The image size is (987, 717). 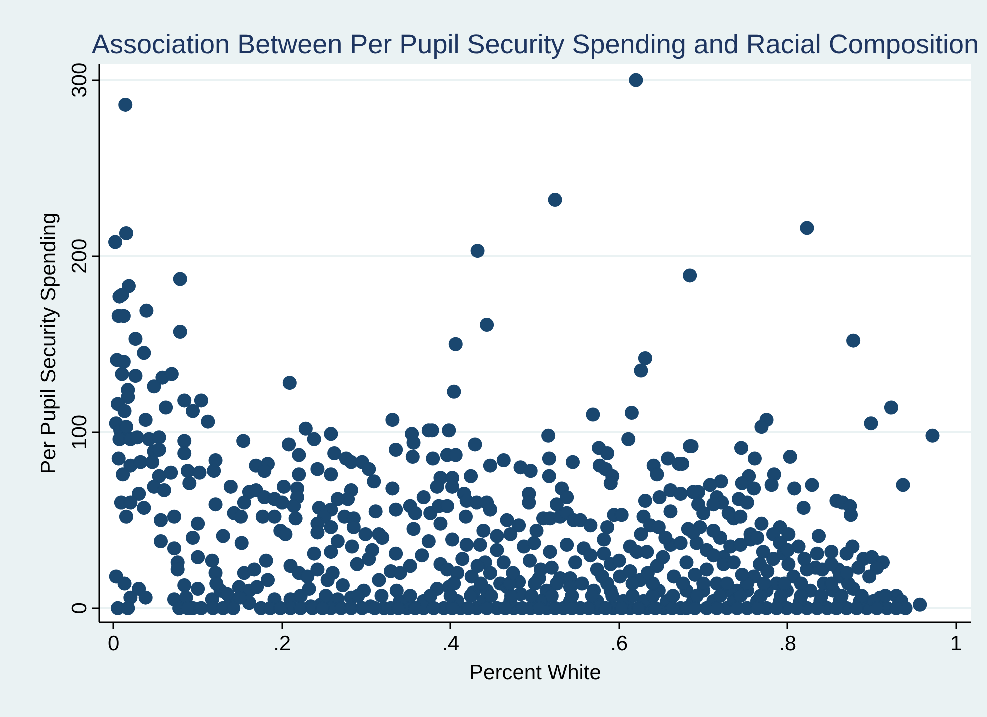 I want to click on y-tick-label: 0, so click(x=80, y=608).